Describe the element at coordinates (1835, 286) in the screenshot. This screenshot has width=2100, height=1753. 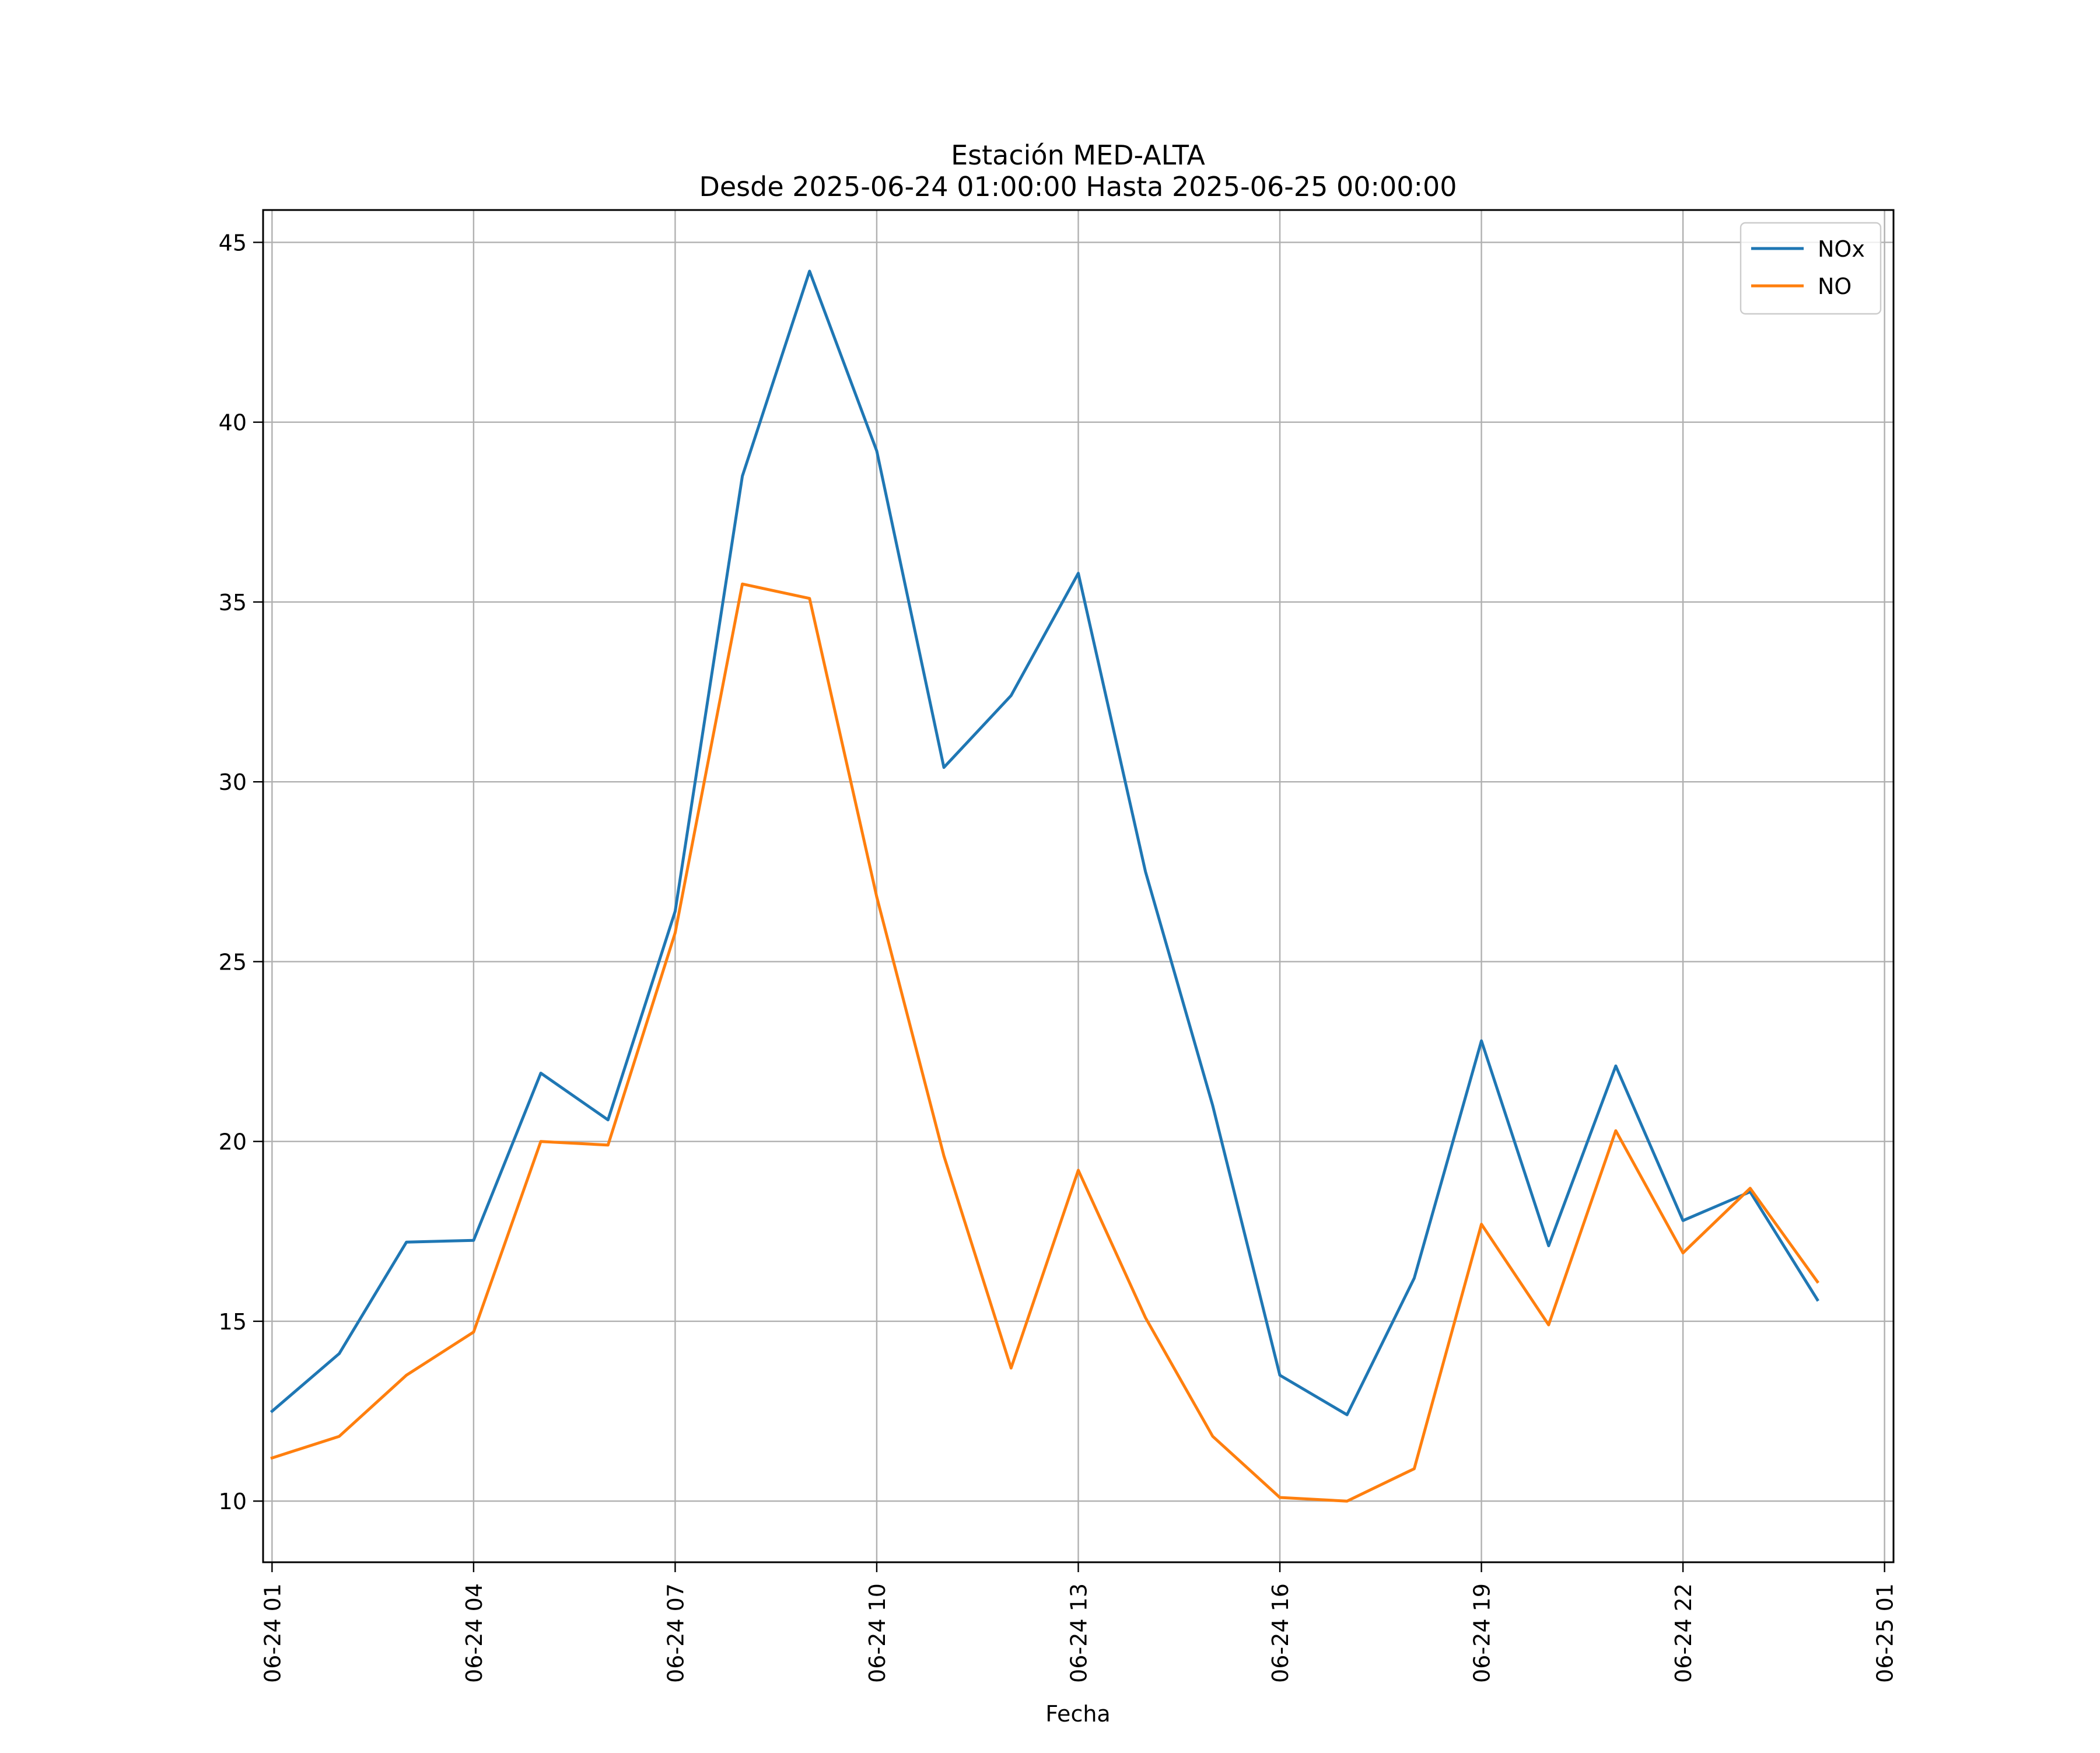
I see `legend-label: NO` at that location.